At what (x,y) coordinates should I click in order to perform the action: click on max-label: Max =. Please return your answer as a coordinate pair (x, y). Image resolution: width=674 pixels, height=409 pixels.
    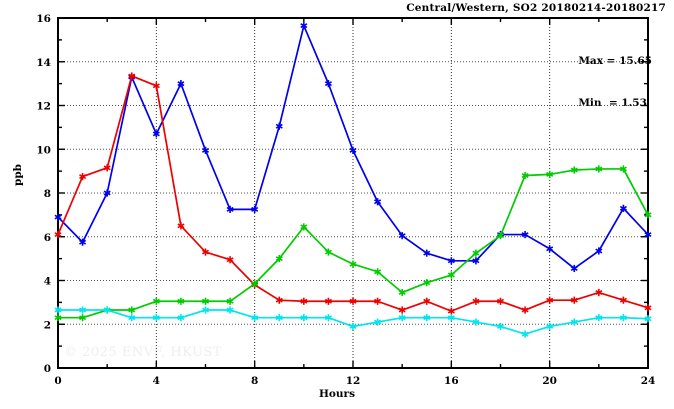
    Looking at the image, I should click on (597, 61).